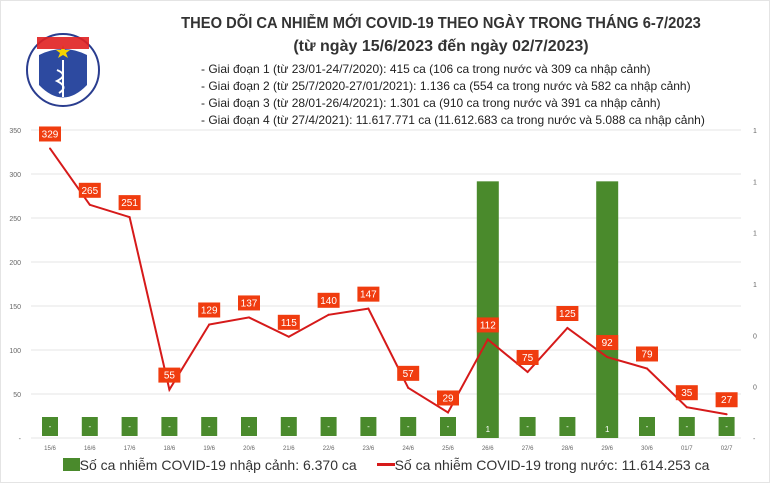 The image size is (770, 483). What do you see at coordinates (15, 131) in the screenshot?
I see `left-axis-tick-label: 350` at bounding box center [15, 131].